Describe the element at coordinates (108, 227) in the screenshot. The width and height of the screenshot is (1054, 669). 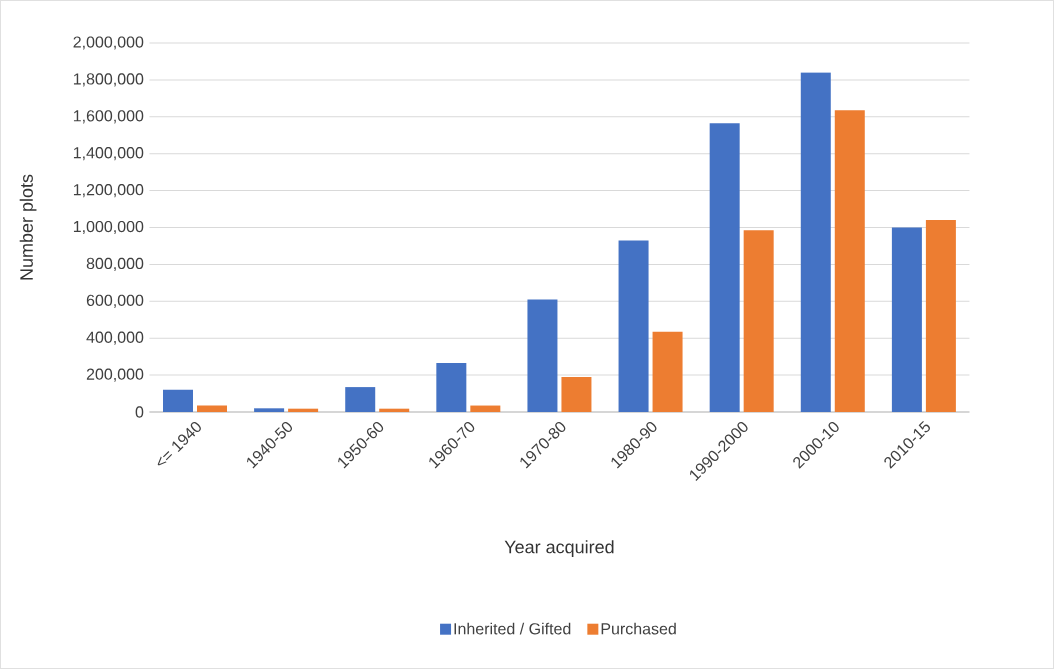
I see `y-tick-label: 1,000,000` at that location.